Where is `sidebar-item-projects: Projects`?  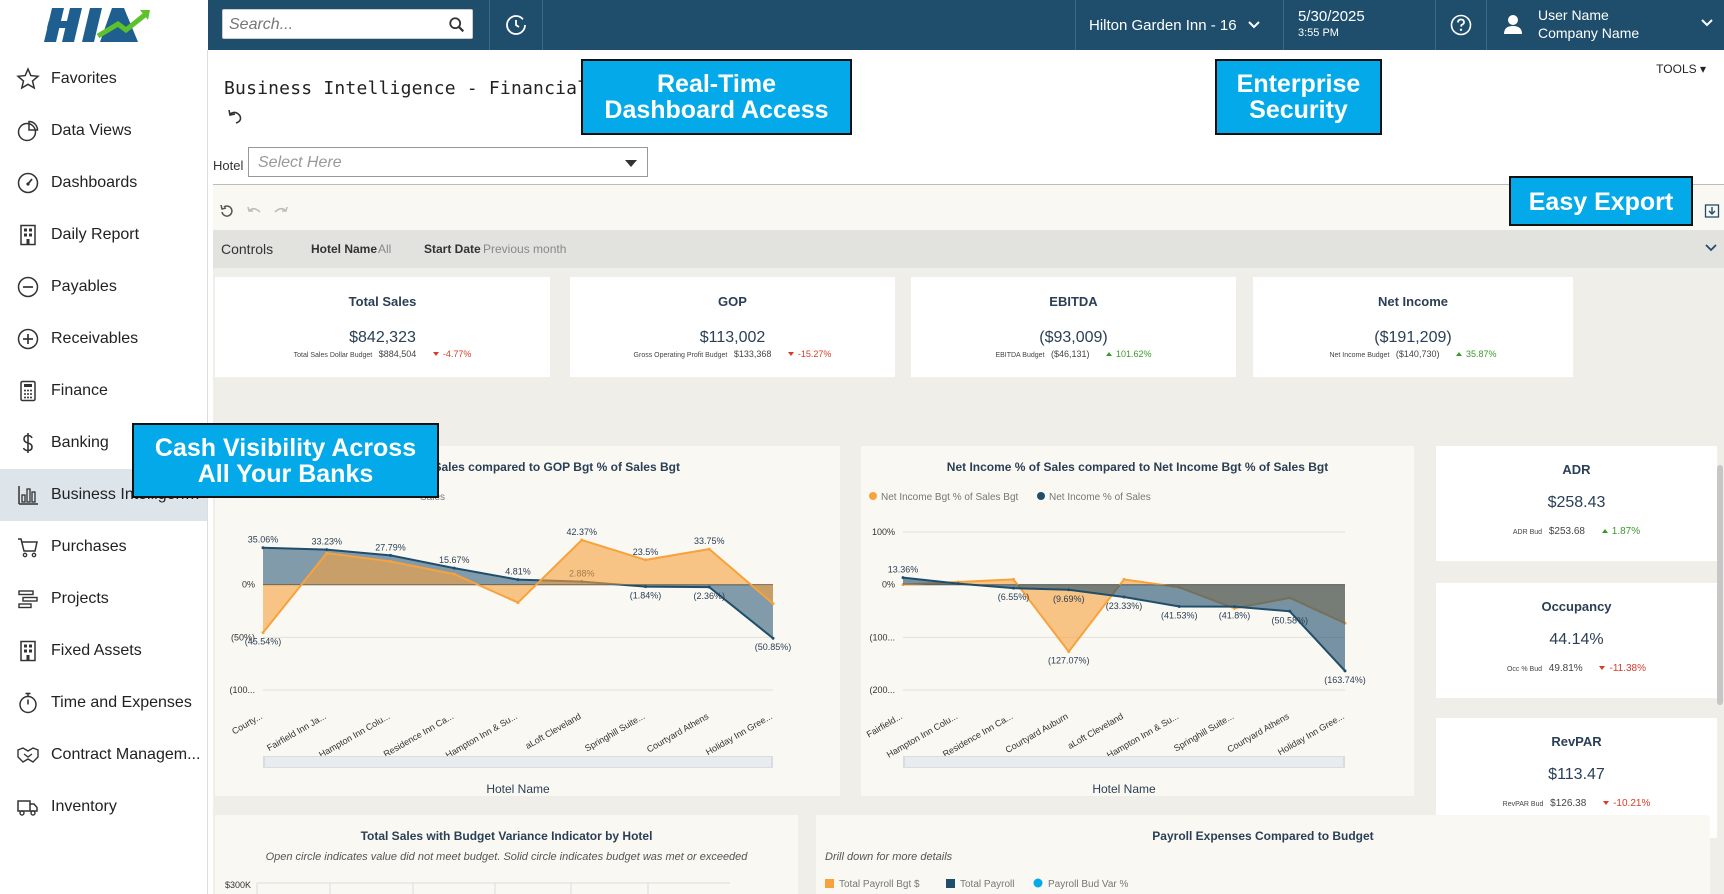
sidebar-item-projects: Projects is located at coordinates (103, 599).